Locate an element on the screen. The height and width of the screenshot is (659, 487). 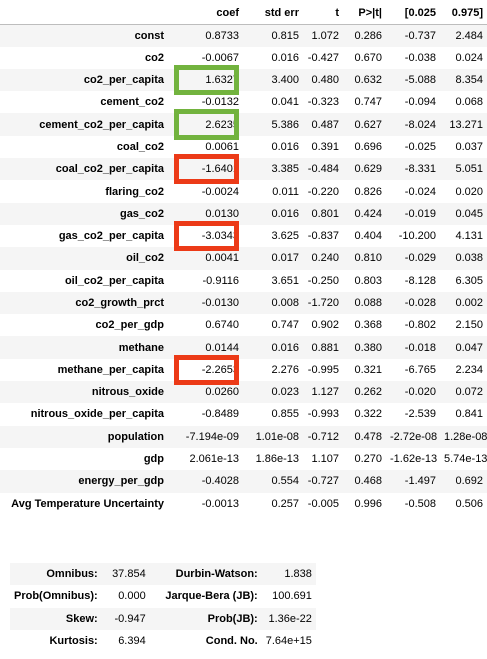
std-err-cell: 0.855 is located at coordinates (285, 414).